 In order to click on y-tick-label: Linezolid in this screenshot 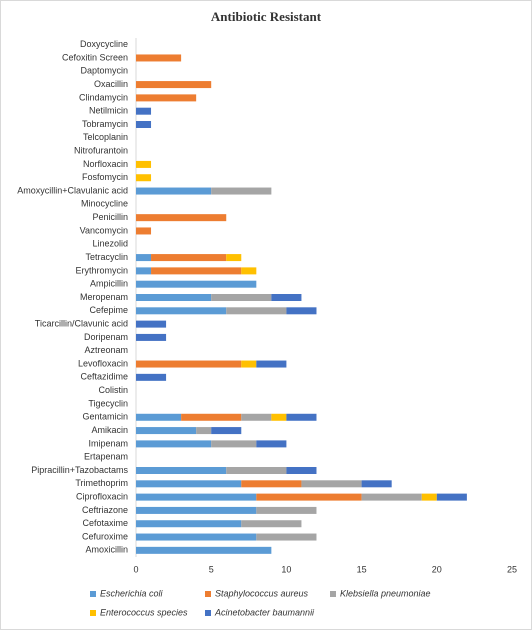, I will do `click(110, 244)`.